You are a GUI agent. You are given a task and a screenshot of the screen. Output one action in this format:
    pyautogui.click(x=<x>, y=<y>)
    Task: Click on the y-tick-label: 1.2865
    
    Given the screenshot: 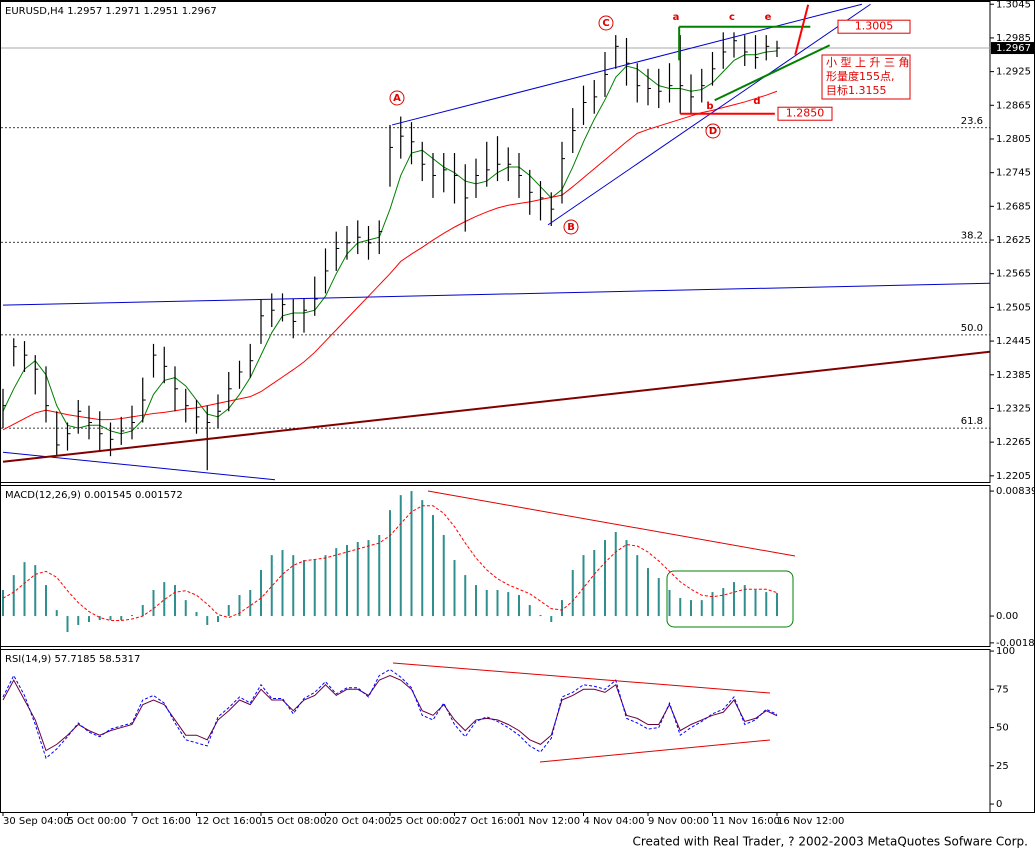 What is the action you would take?
    pyautogui.click(x=1013, y=105)
    